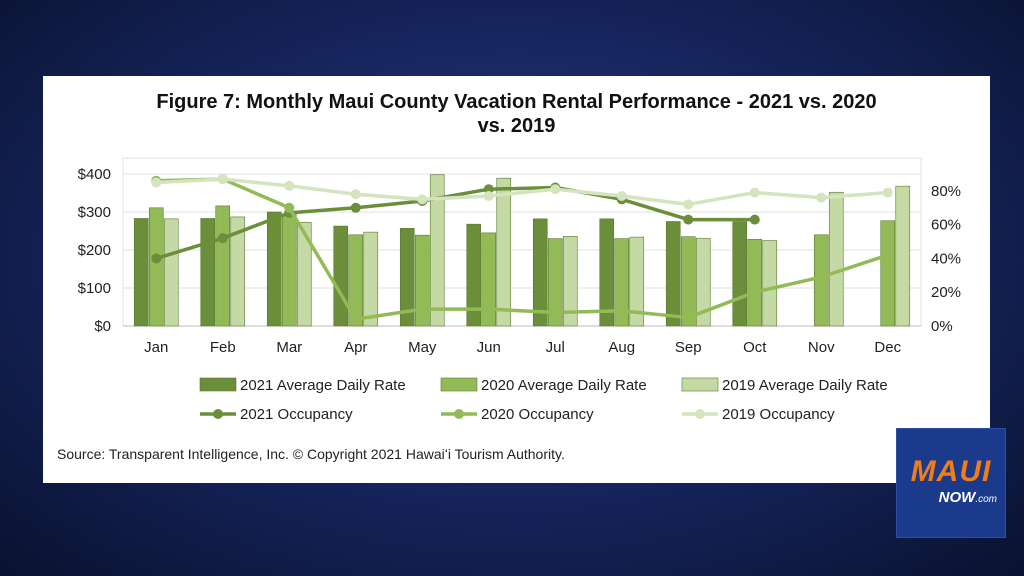 The image size is (1024, 576). What do you see at coordinates (946, 191) in the screenshot?
I see `y-right-tick-label: 80%` at bounding box center [946, 191].